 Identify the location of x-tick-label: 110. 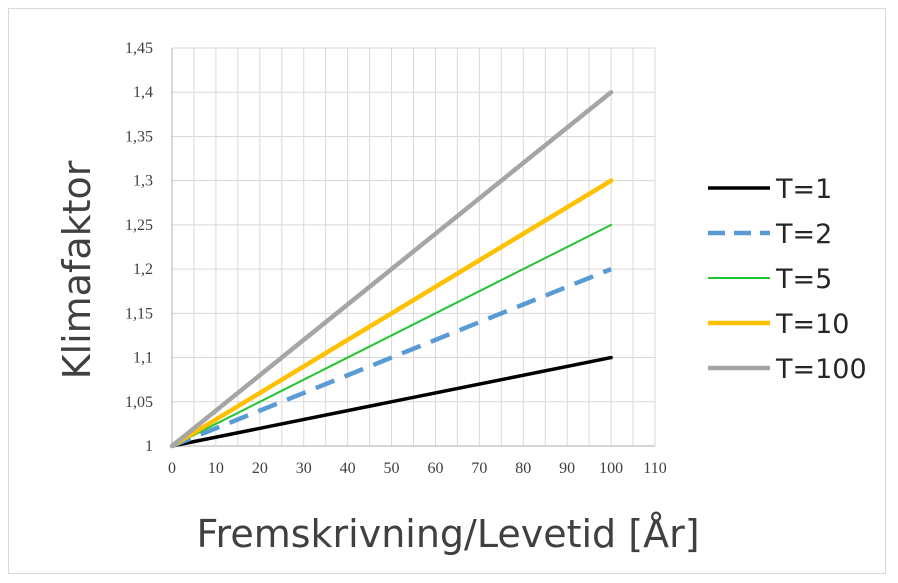
(654, 468).